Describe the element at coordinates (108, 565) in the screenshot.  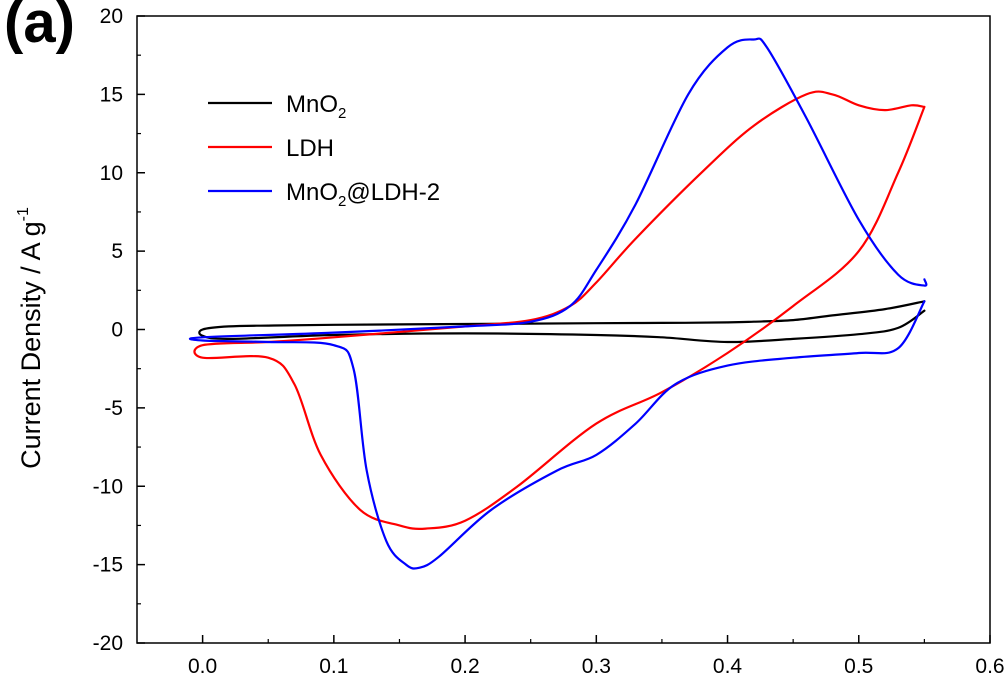
I see `y-tick-label: -15` at that location.